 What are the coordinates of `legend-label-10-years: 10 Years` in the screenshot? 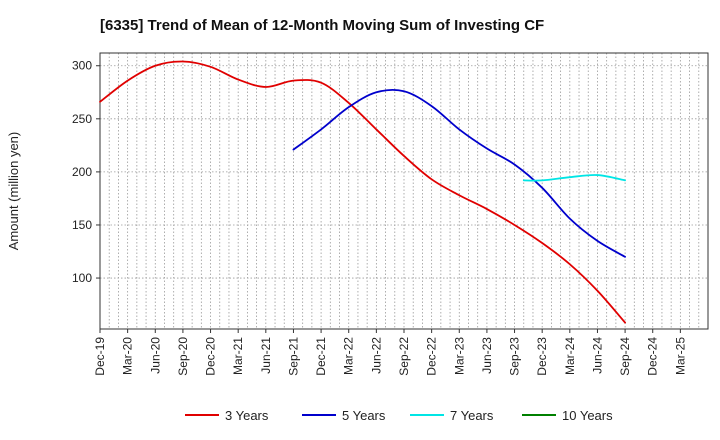 It's located at (587, 415).